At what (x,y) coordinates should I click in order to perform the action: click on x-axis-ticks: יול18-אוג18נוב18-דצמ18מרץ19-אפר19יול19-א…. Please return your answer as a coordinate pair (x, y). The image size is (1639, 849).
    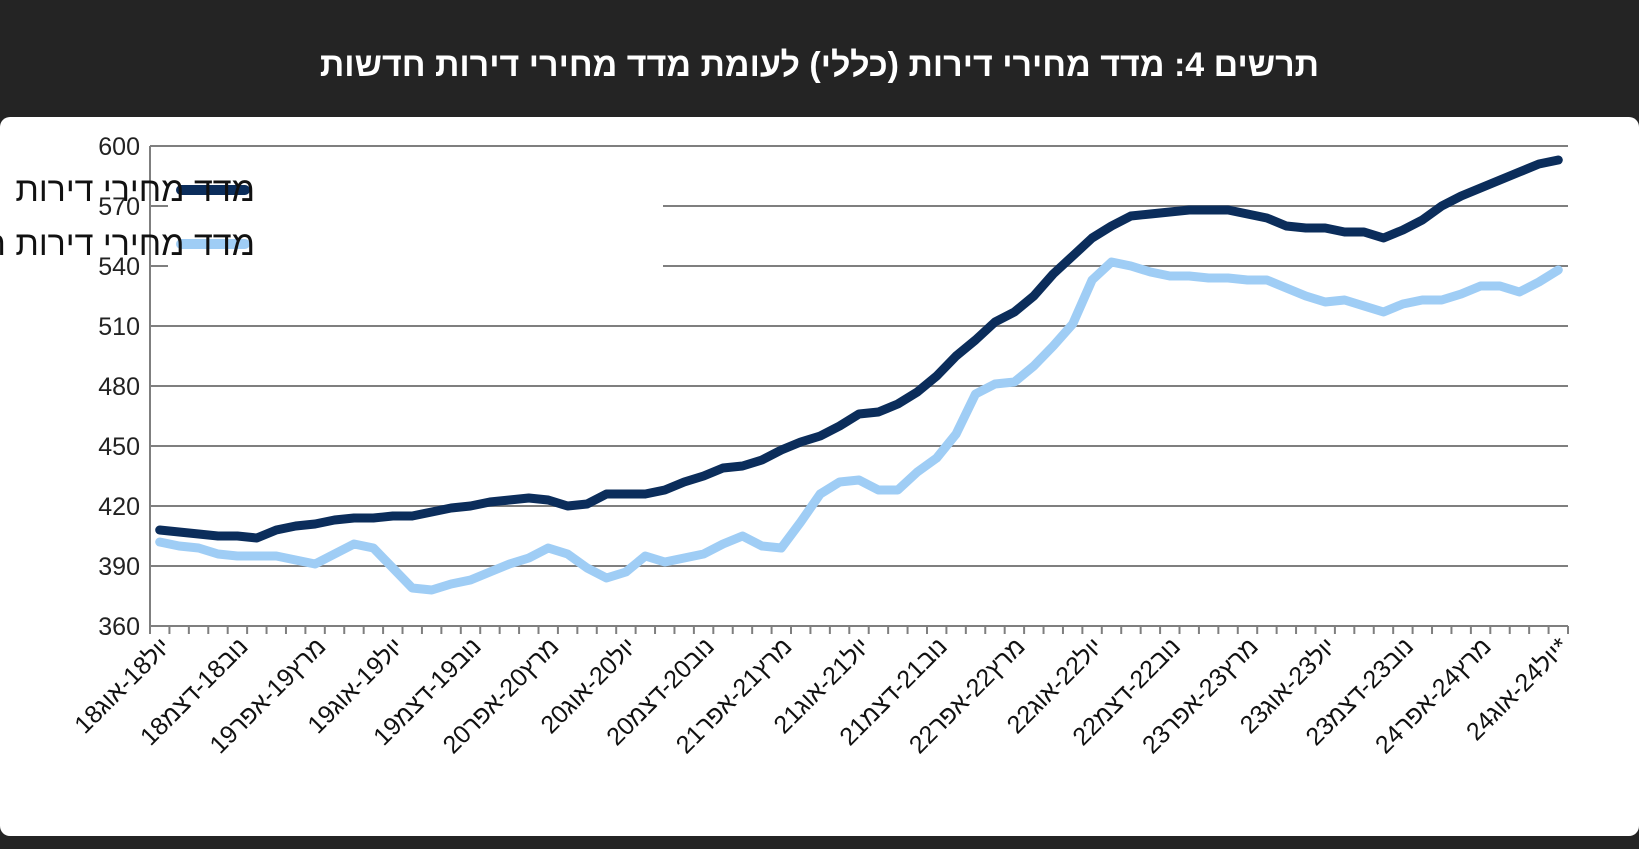
    Looking at the image, I should click on (822, 695).